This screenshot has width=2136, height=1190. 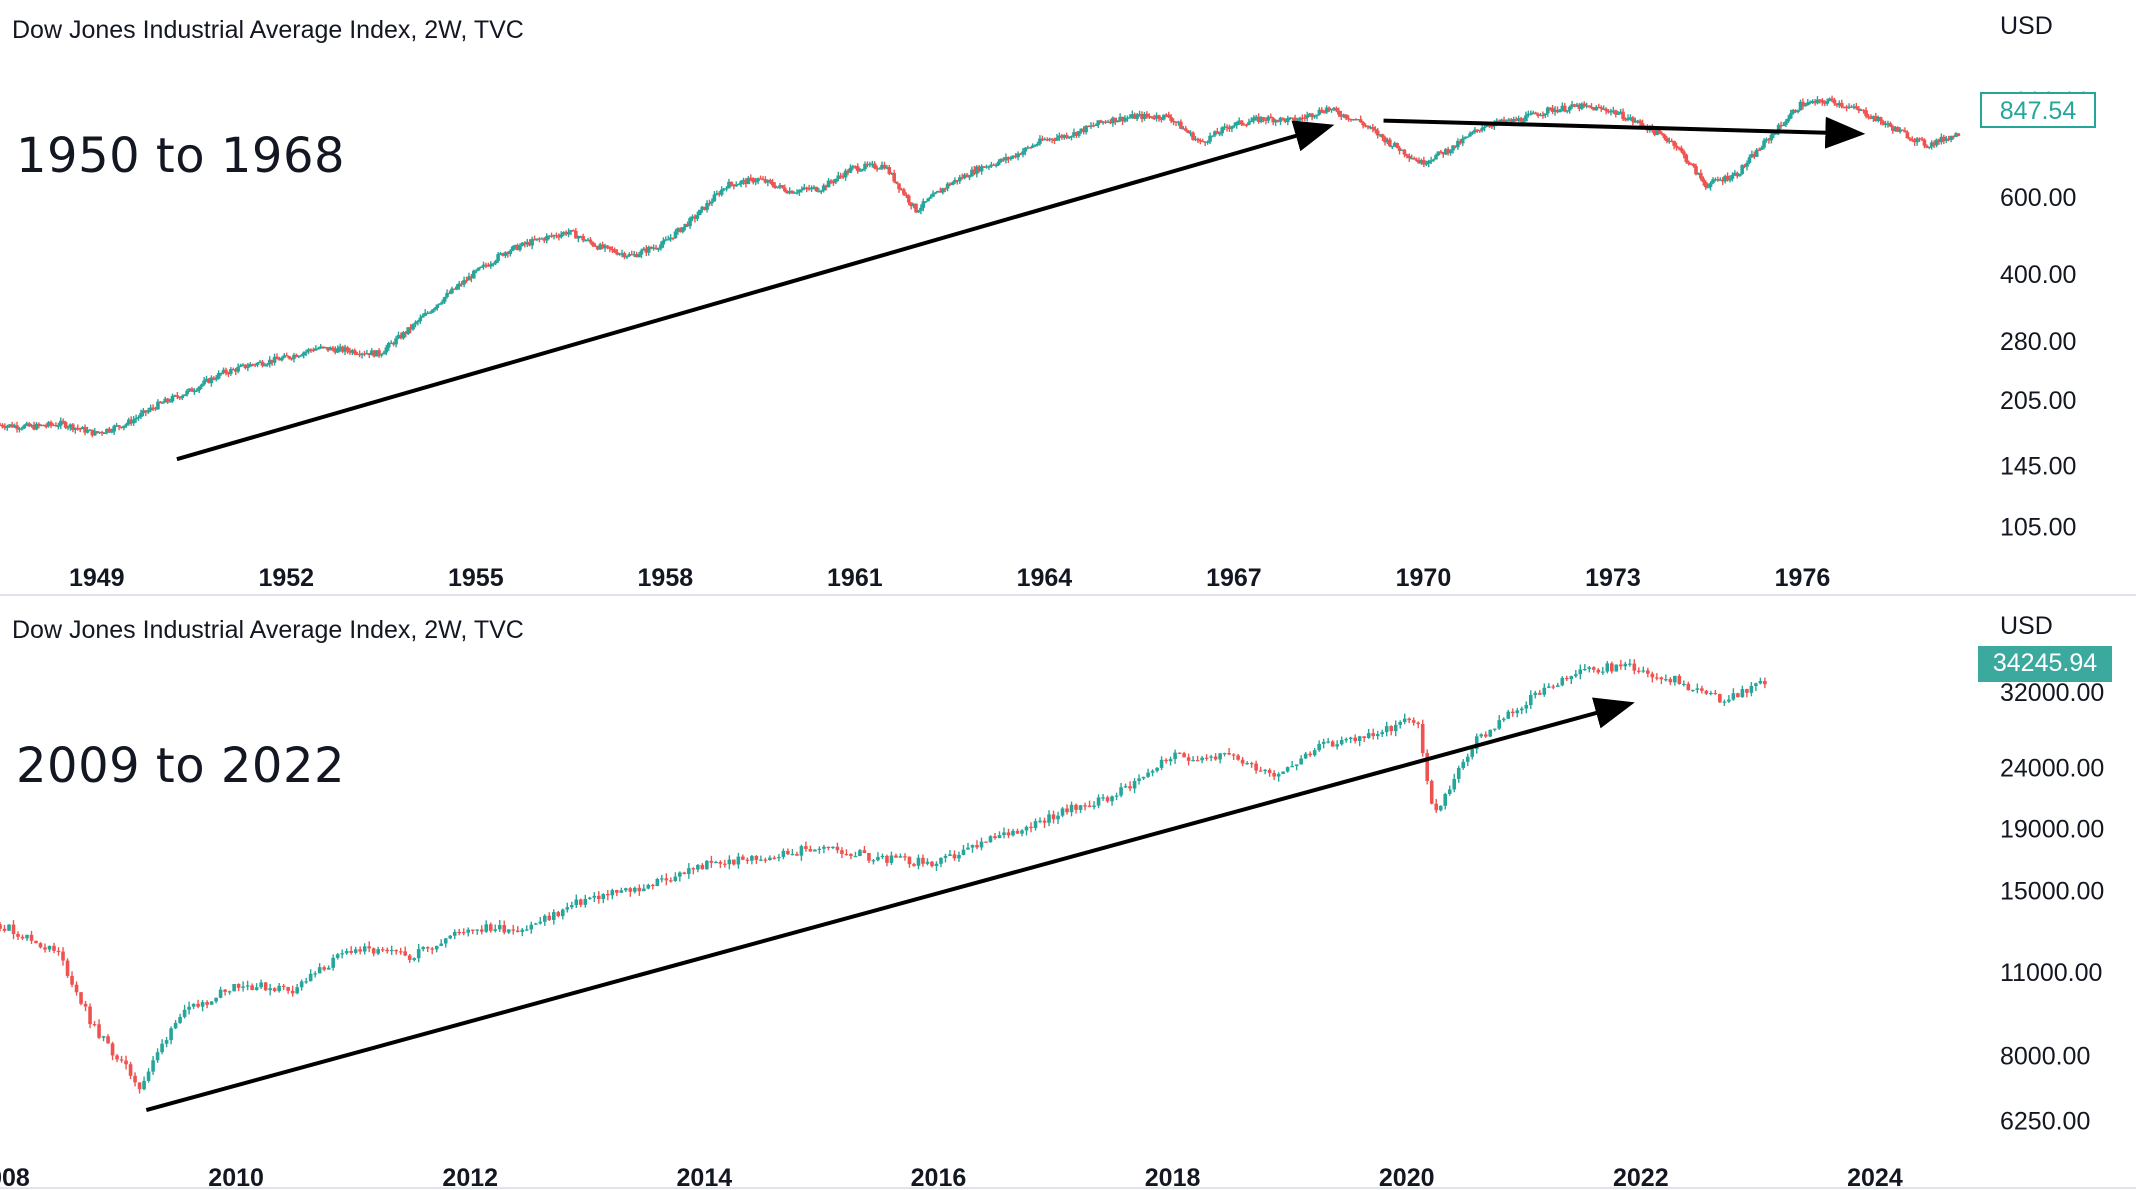 I want to click on y-tick-label: 105.00, so click(x=2038, y=528).